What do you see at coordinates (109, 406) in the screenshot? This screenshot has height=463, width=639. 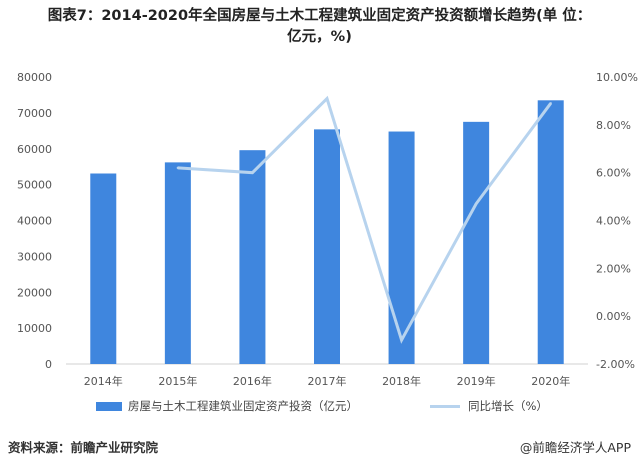 I see `legend-swatch-bar` at bounding box center [109, 406].